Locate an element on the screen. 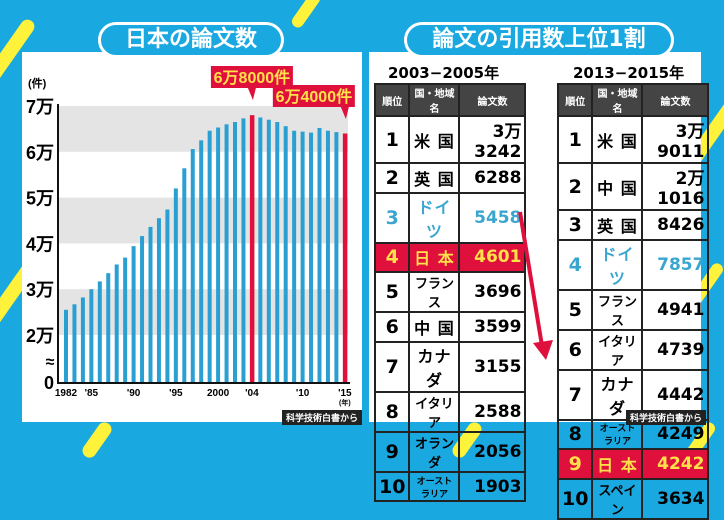 The height and width of the screenshot is (520, 724). paper-count: 3155 is located at coordinates (492, 366).